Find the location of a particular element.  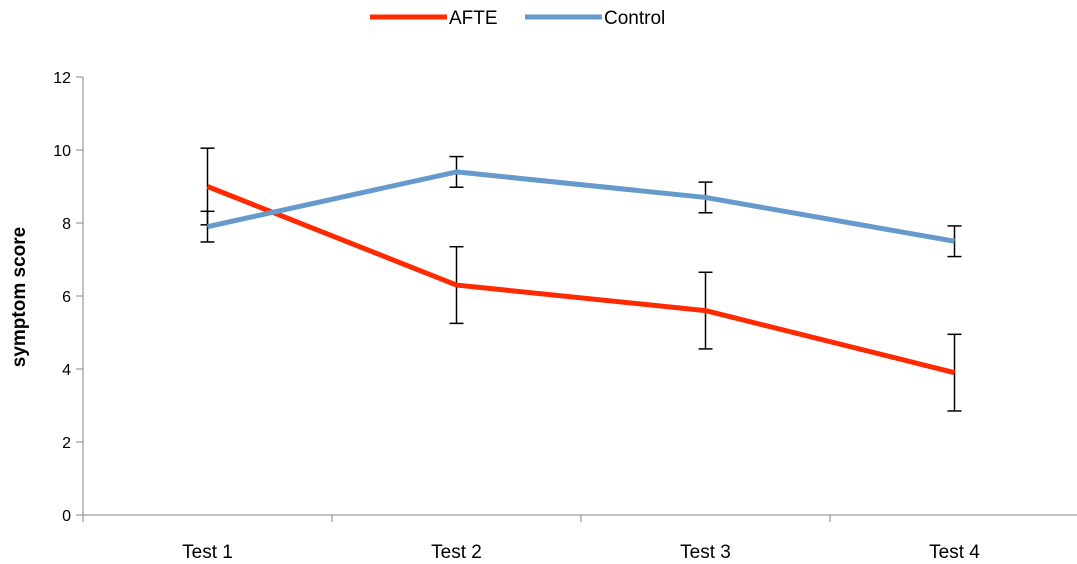

y-tick-label: 6 is located at coordinates (66, 297).